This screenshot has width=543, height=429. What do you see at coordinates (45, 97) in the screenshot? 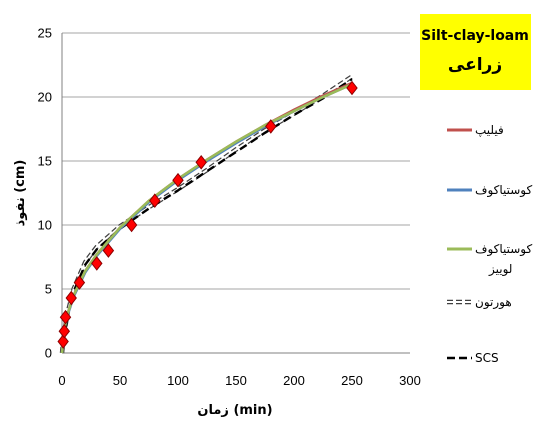
I see `y-tick-label: 20` at bounding box center [45, 97].